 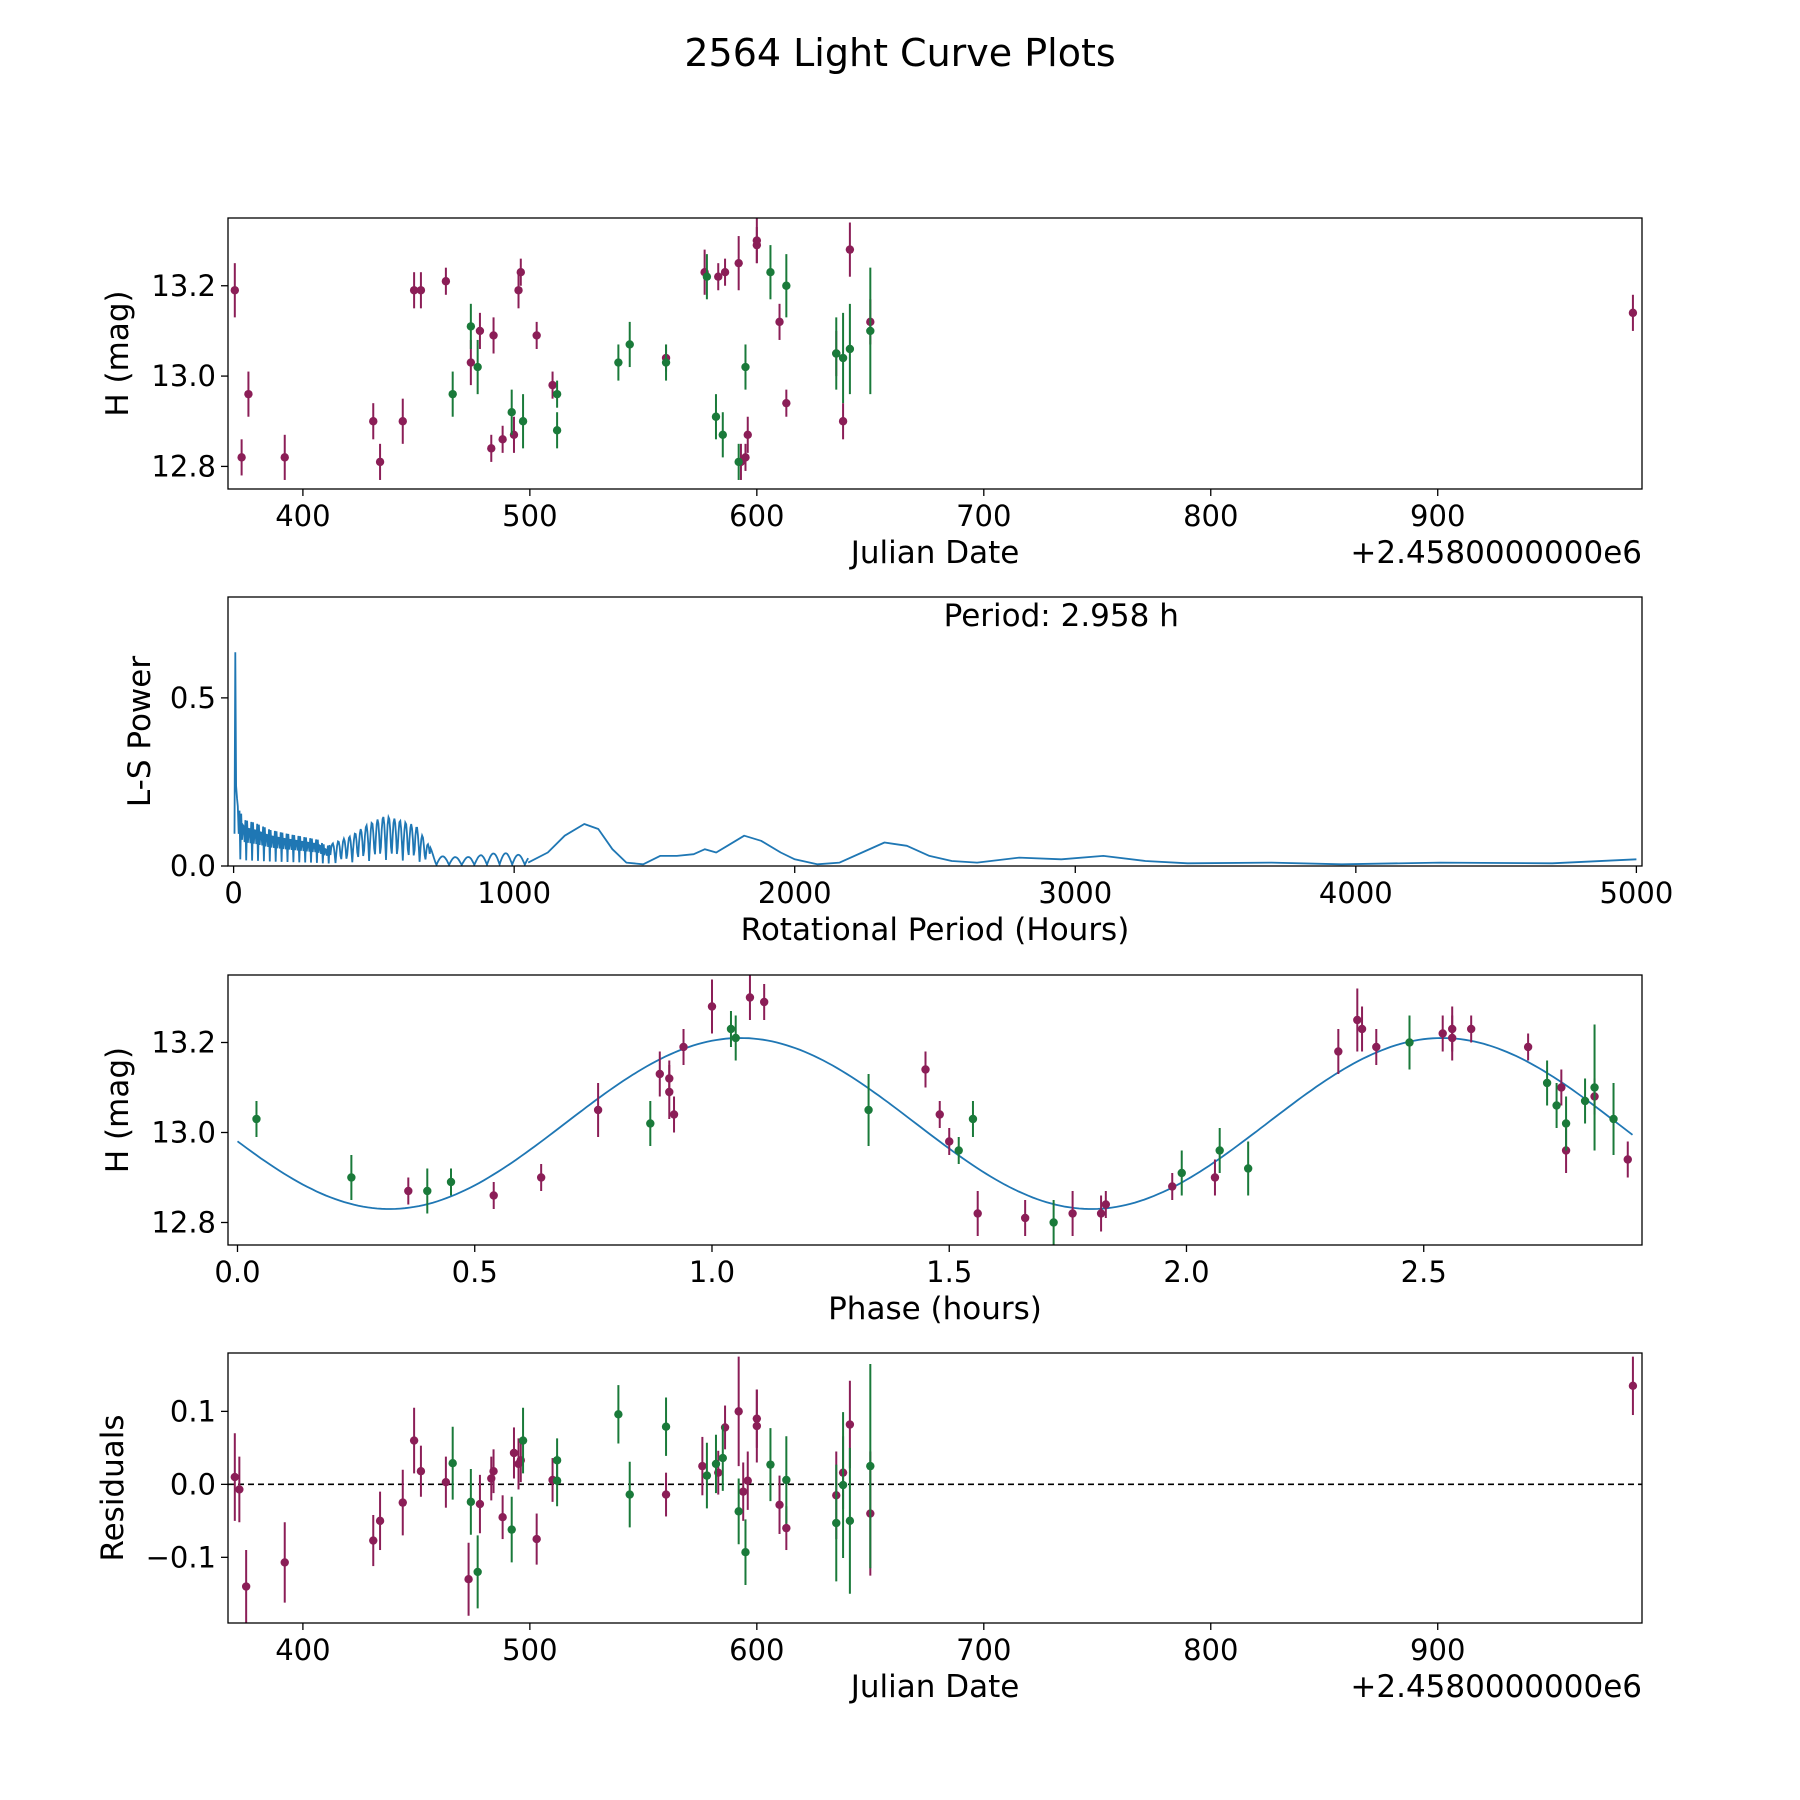 What do you see at coordinates (934, 1687) in the screenshot?
I see `x-axis-label: Julian Date` at bounding box center [934, 1687].